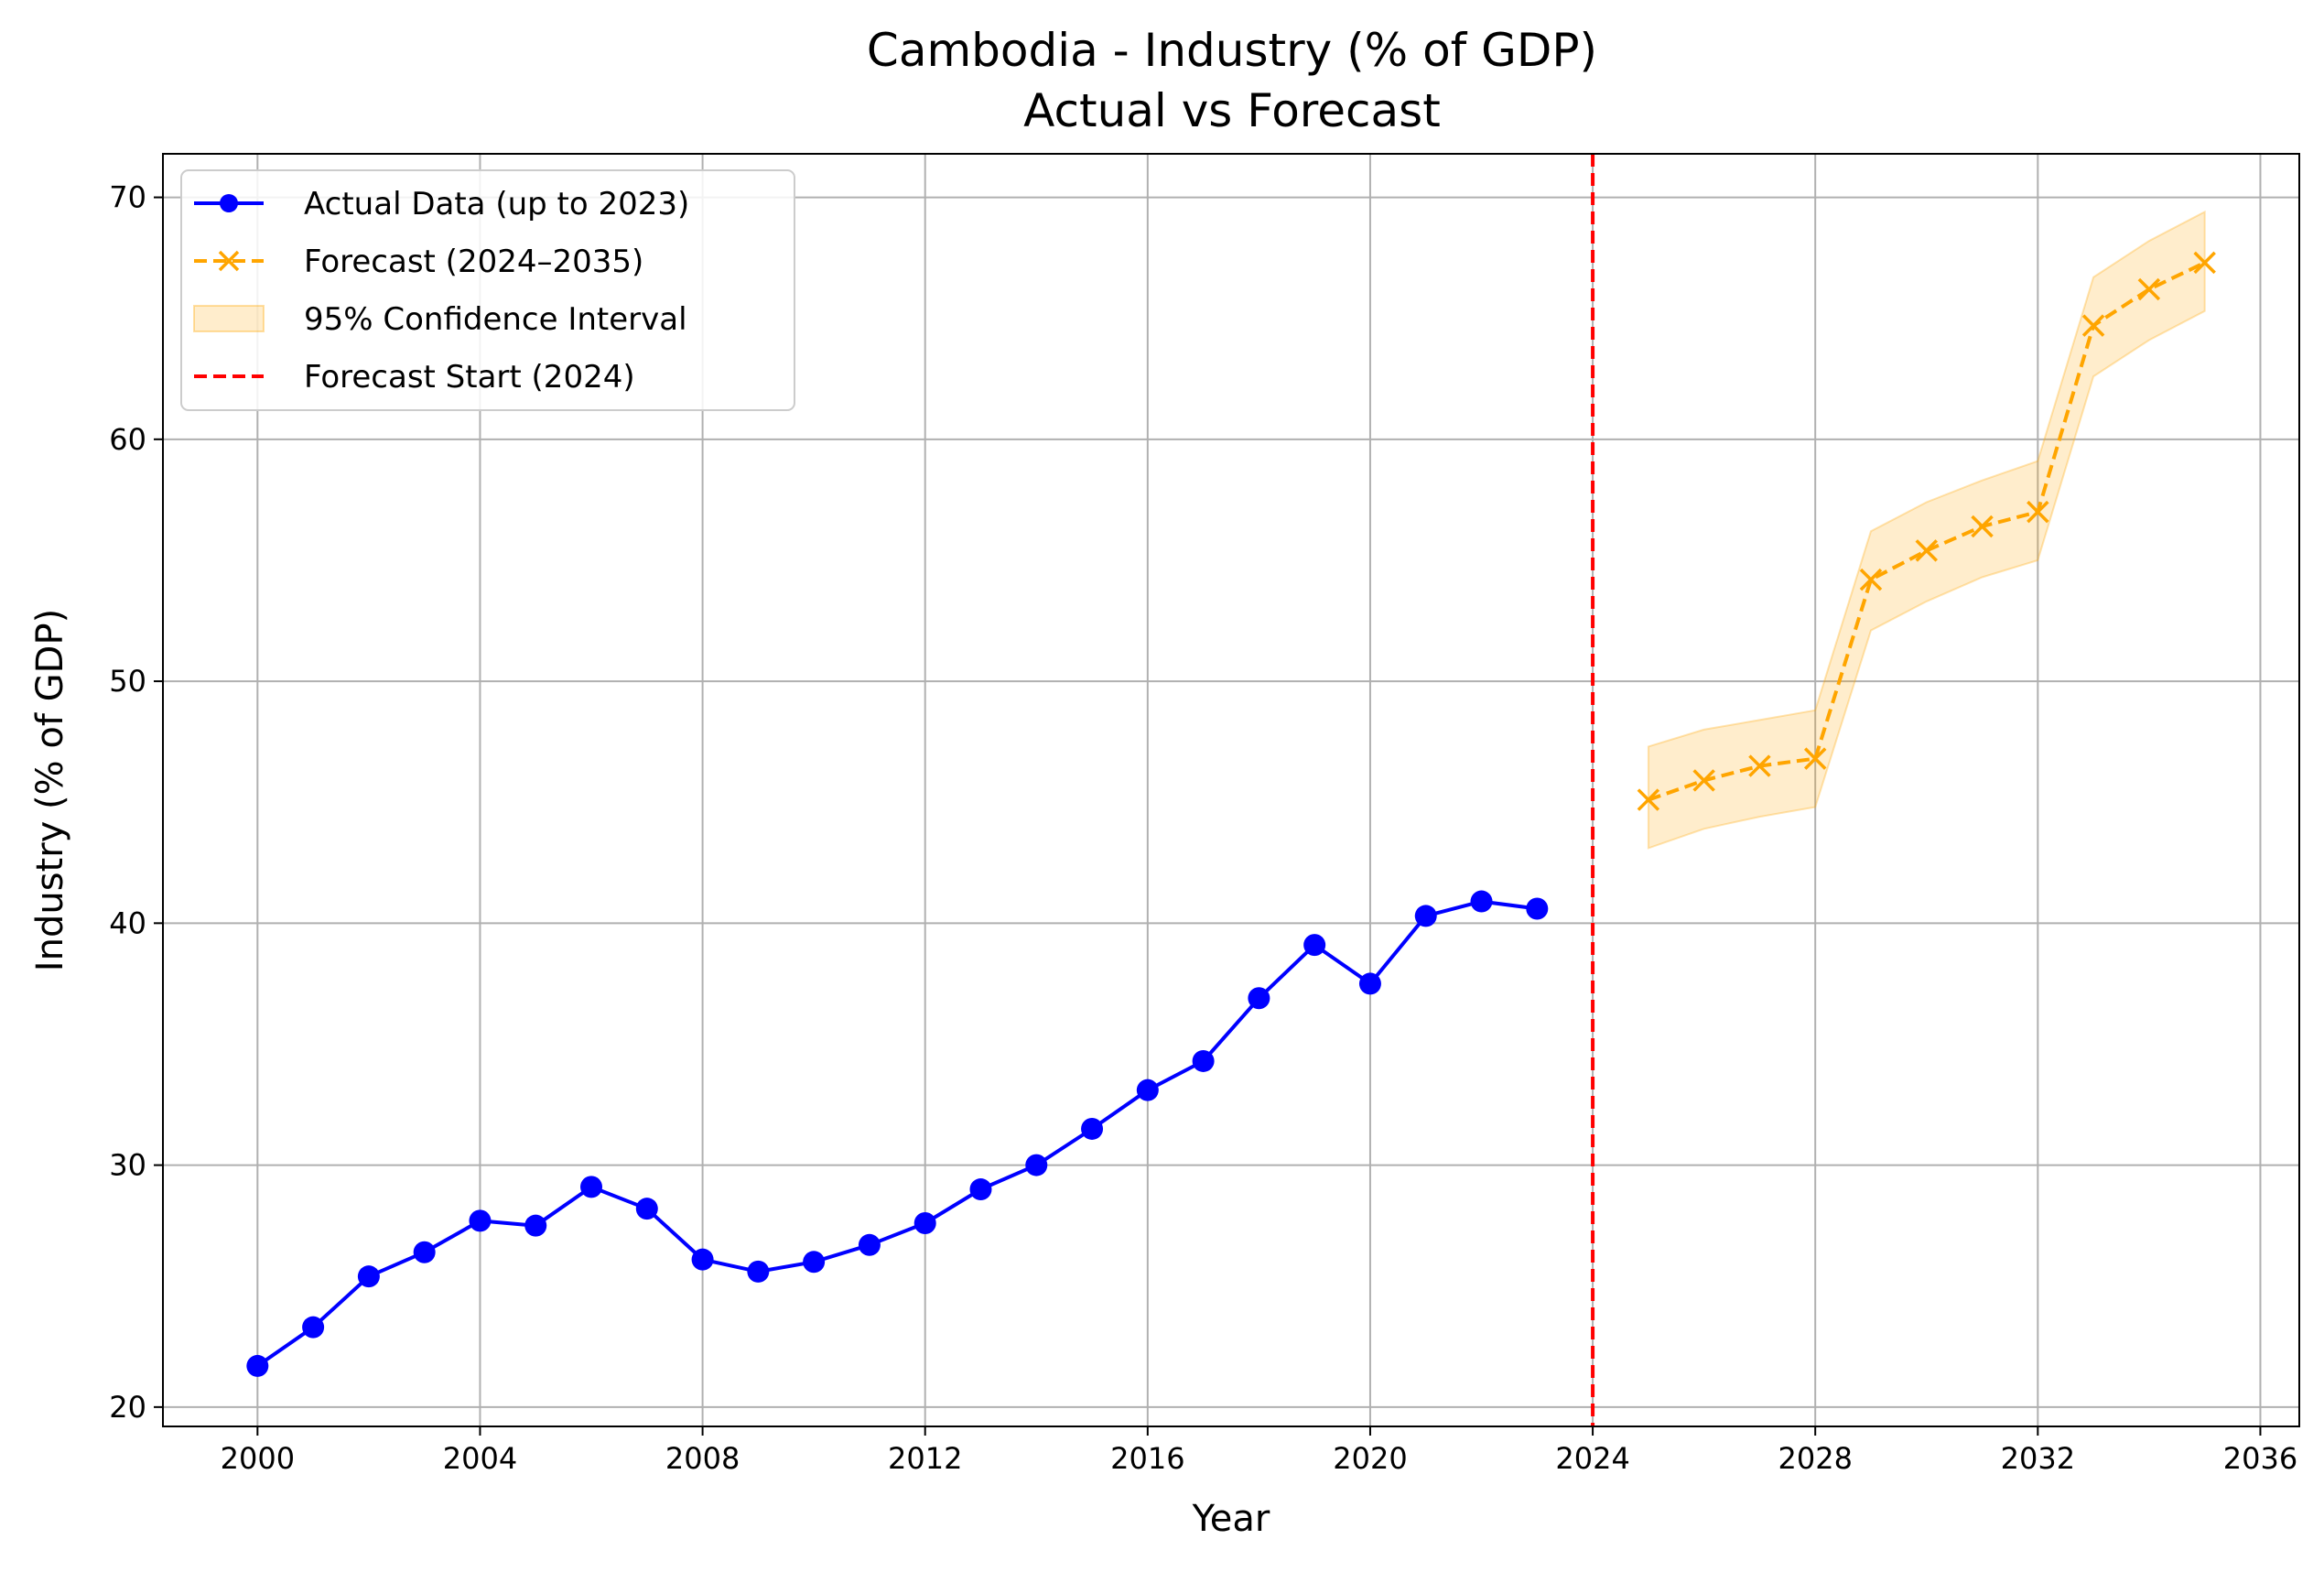  Describe the element at coordinates (127, 922) in the screenshot. I see `y-tick-label: 40` at that location.